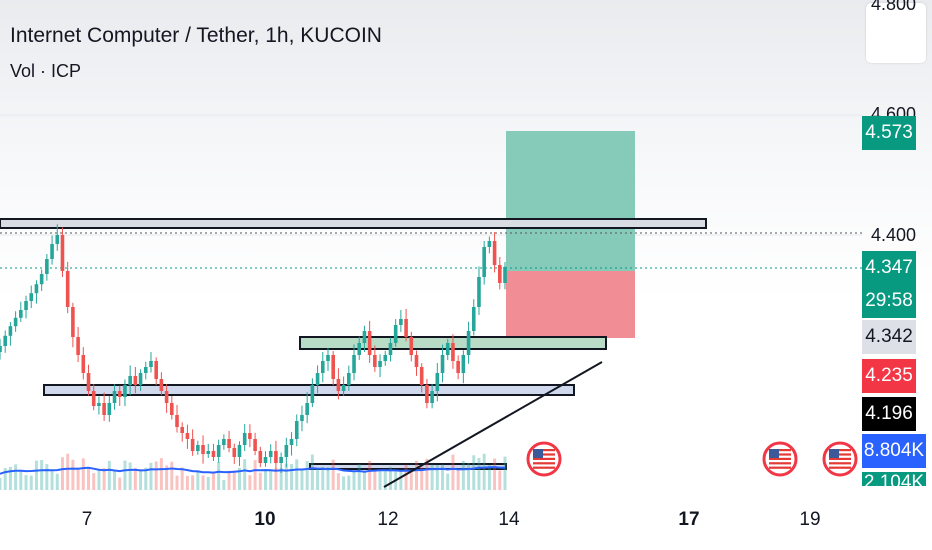 Image resolution: width=932 pixels, height=550 pixels. What do you see at coordinates (896, 33) in the screenshot?
I see `chart-settings-box` at bounding box center [896, 33].